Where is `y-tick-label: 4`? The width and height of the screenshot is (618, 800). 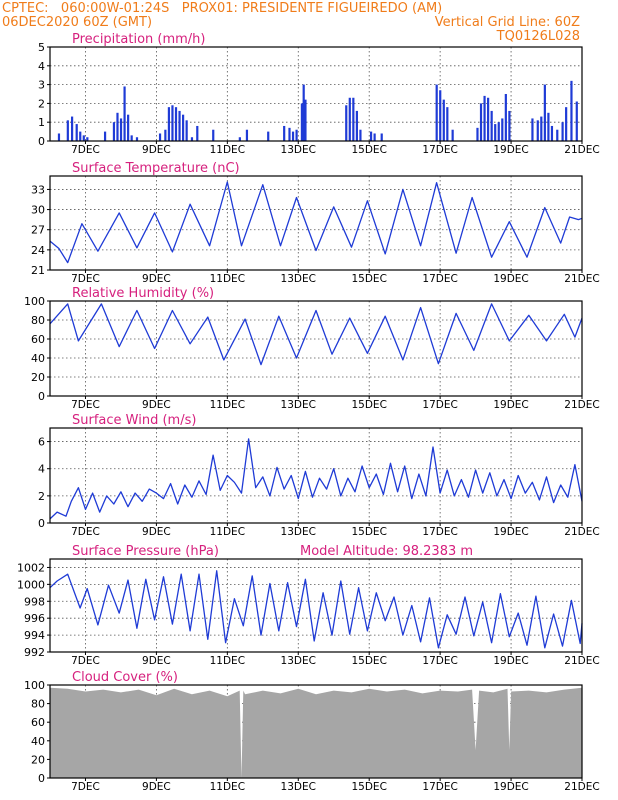
y-tick-label: 4 is located at coordinates (41, 66).